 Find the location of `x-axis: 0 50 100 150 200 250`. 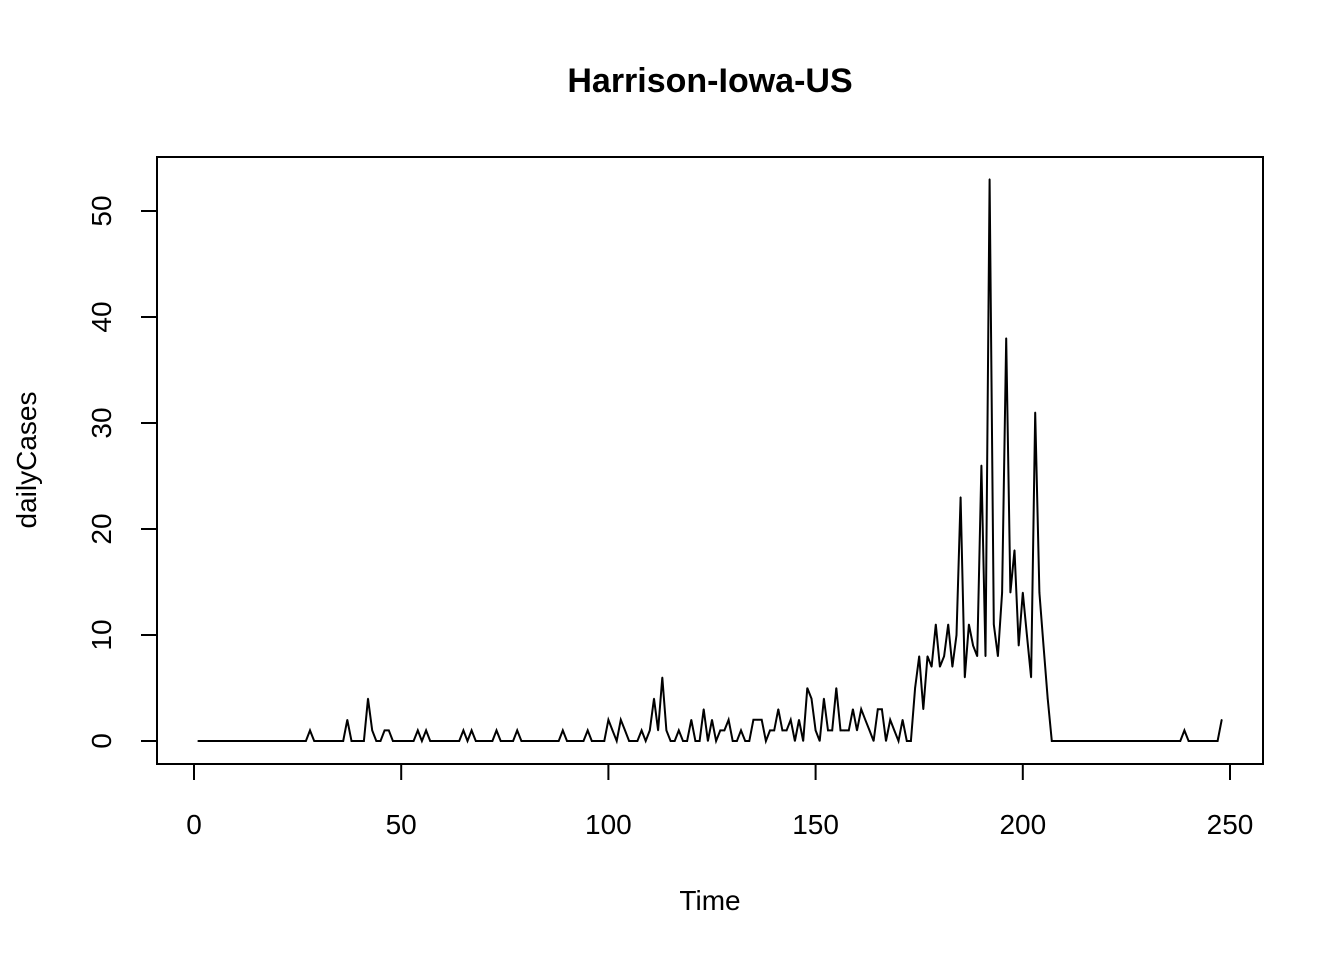

x-axis: 0 50 100 150 200 250 is located at coordinates (720, 801).